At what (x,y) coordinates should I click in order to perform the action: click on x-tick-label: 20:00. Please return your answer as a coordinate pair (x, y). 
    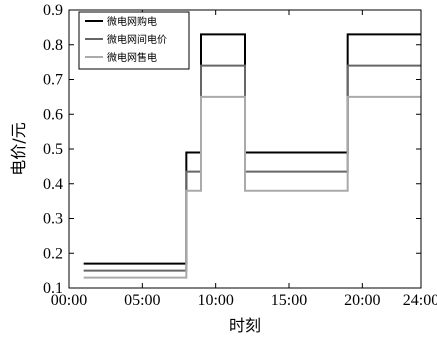
    Looking at the image, I should click on (362, 300).